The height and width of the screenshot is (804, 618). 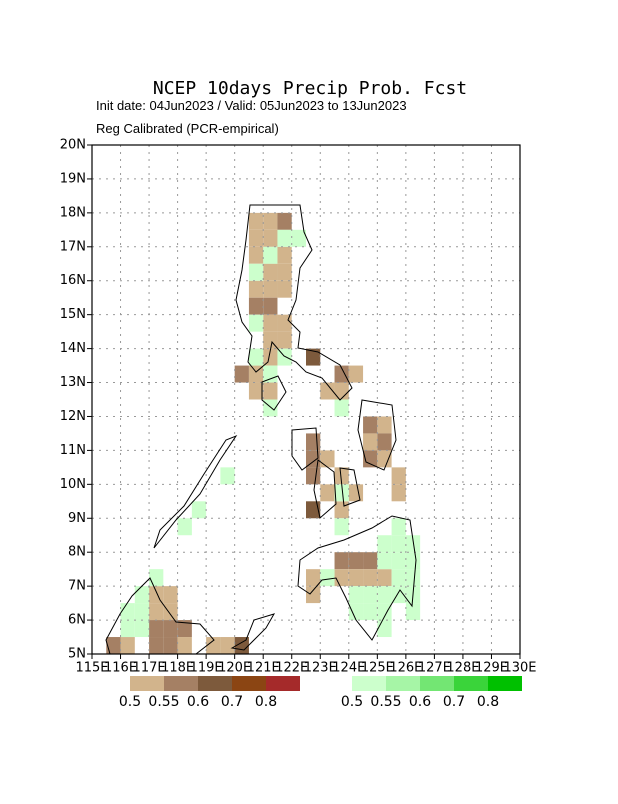 I want to click on x-tick-label: 116E, so click(x=120, y=668).